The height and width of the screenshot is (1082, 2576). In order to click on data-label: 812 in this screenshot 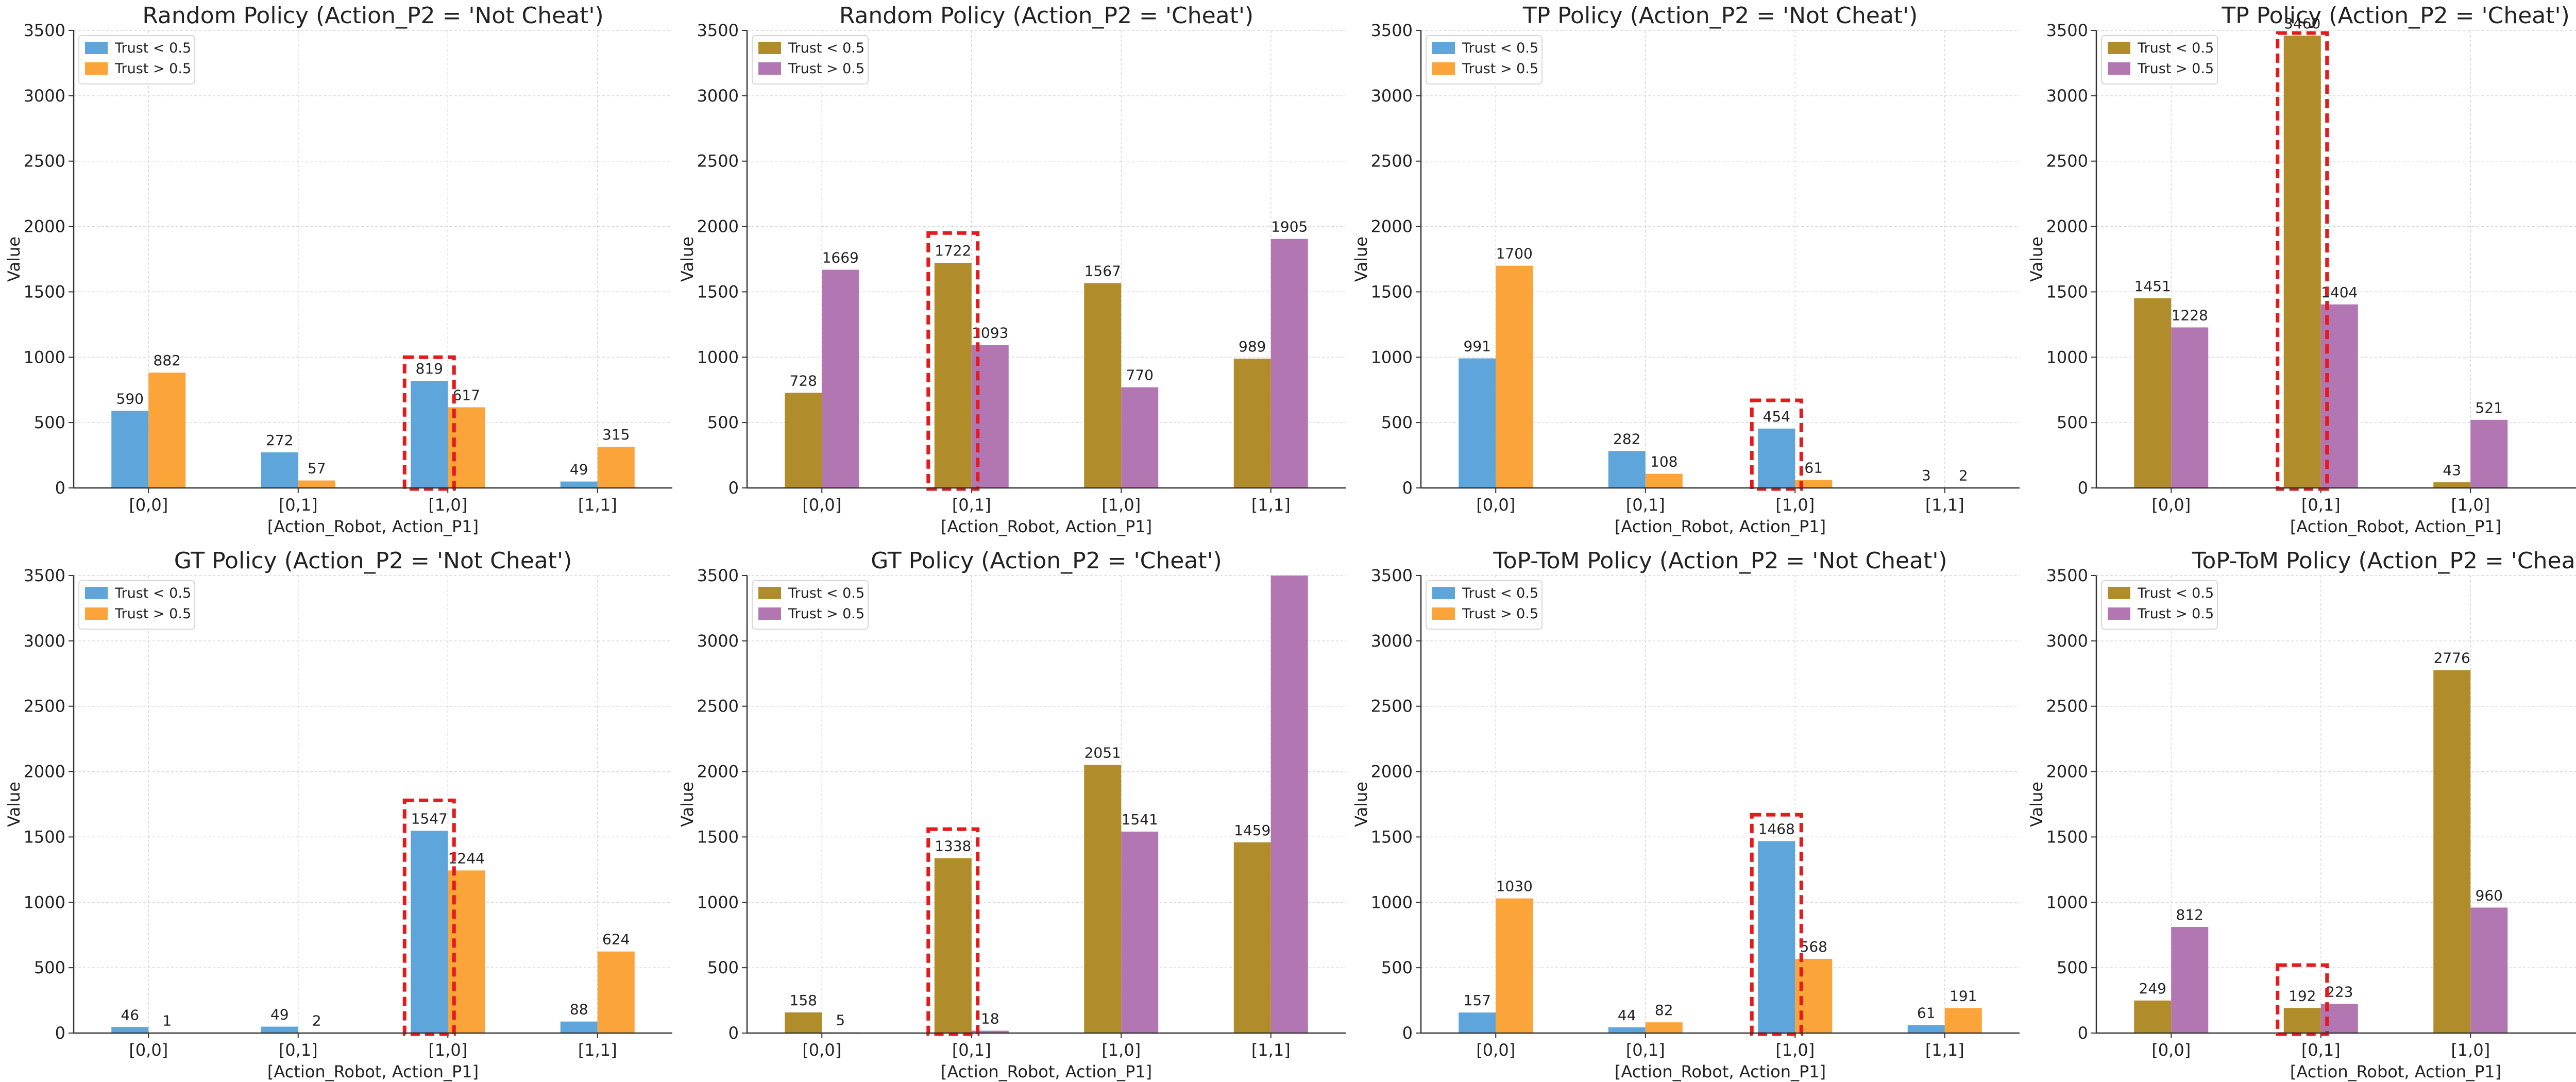, I will do `click(2190, 914)`.